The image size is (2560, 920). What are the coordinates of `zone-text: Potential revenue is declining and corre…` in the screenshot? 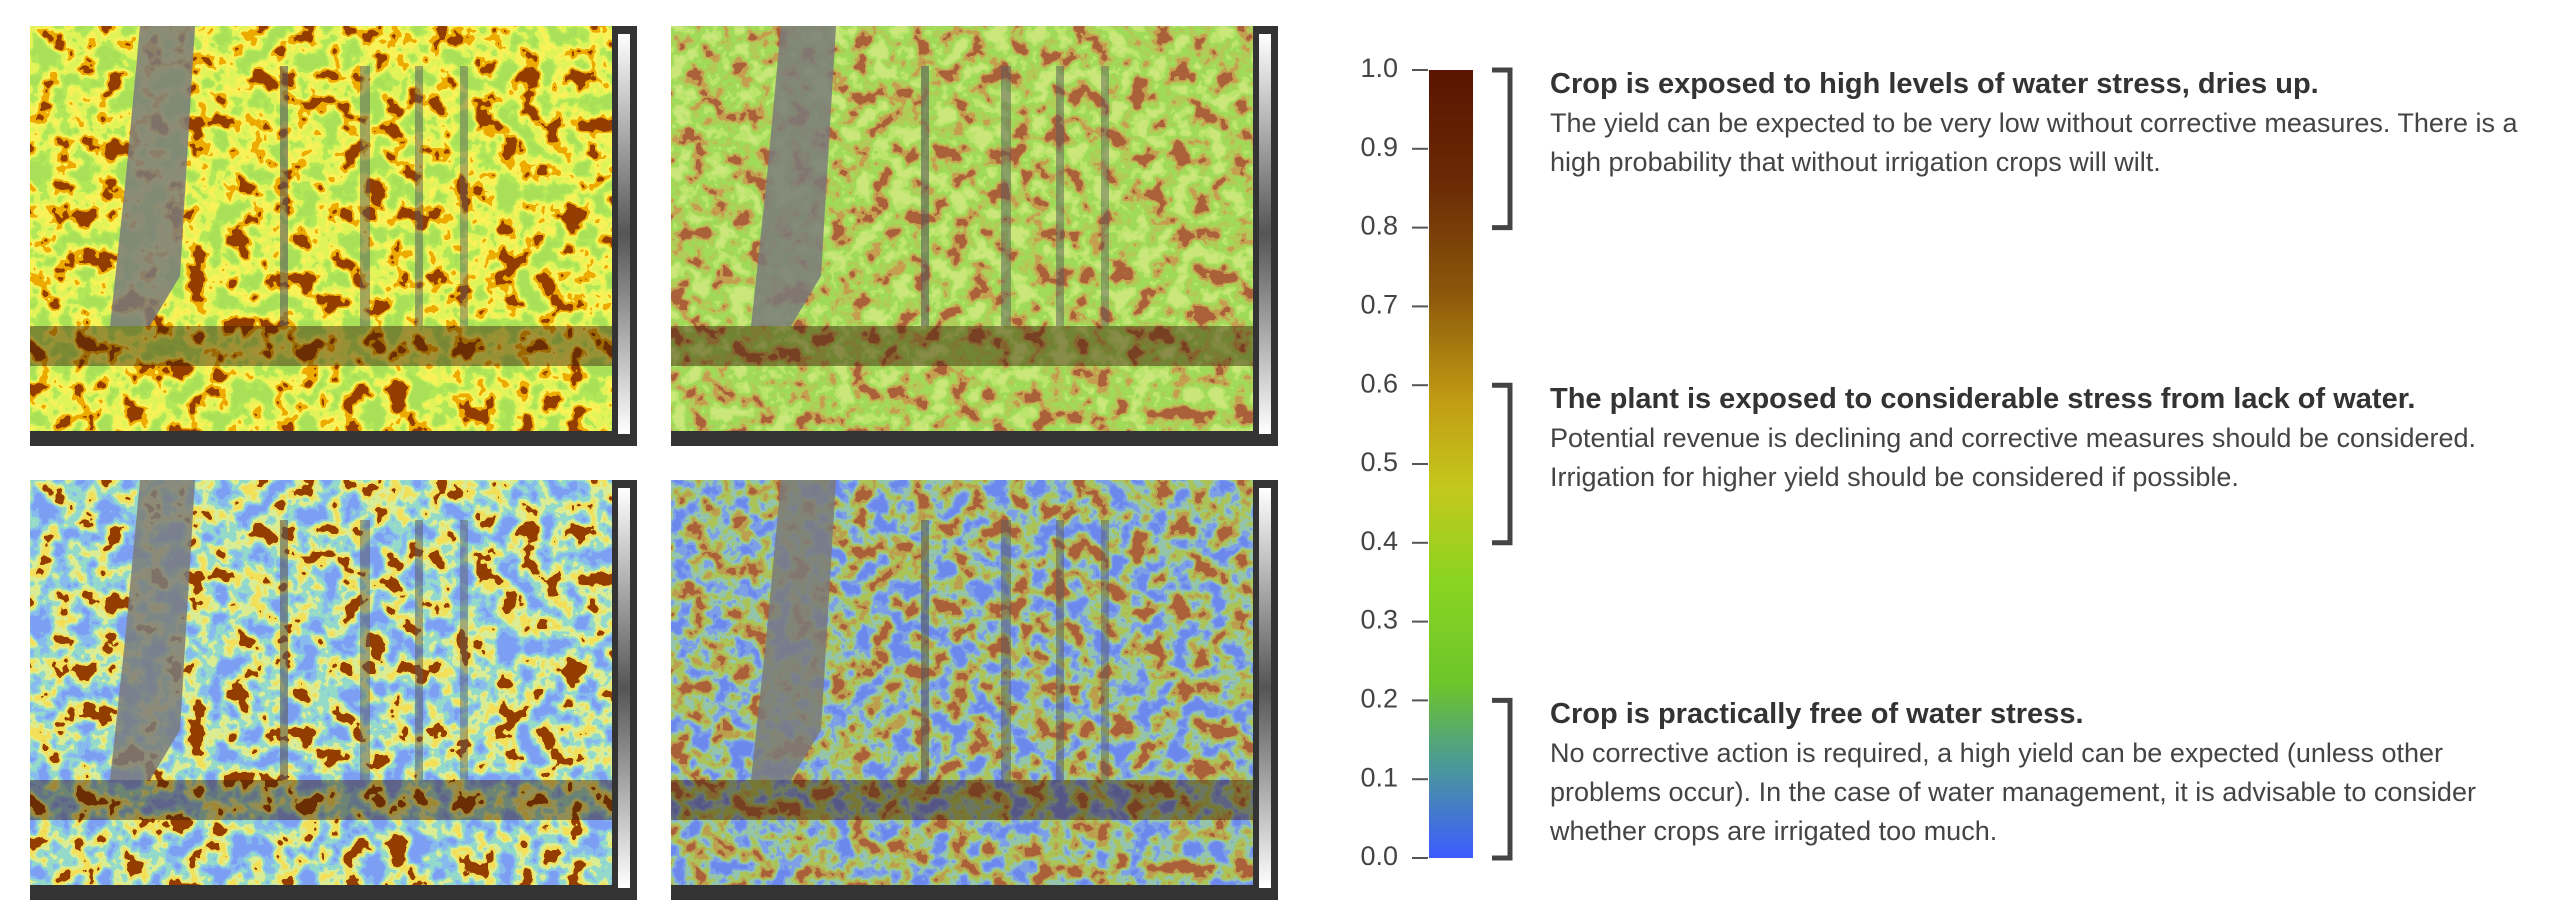 It's located at (2013, 458).